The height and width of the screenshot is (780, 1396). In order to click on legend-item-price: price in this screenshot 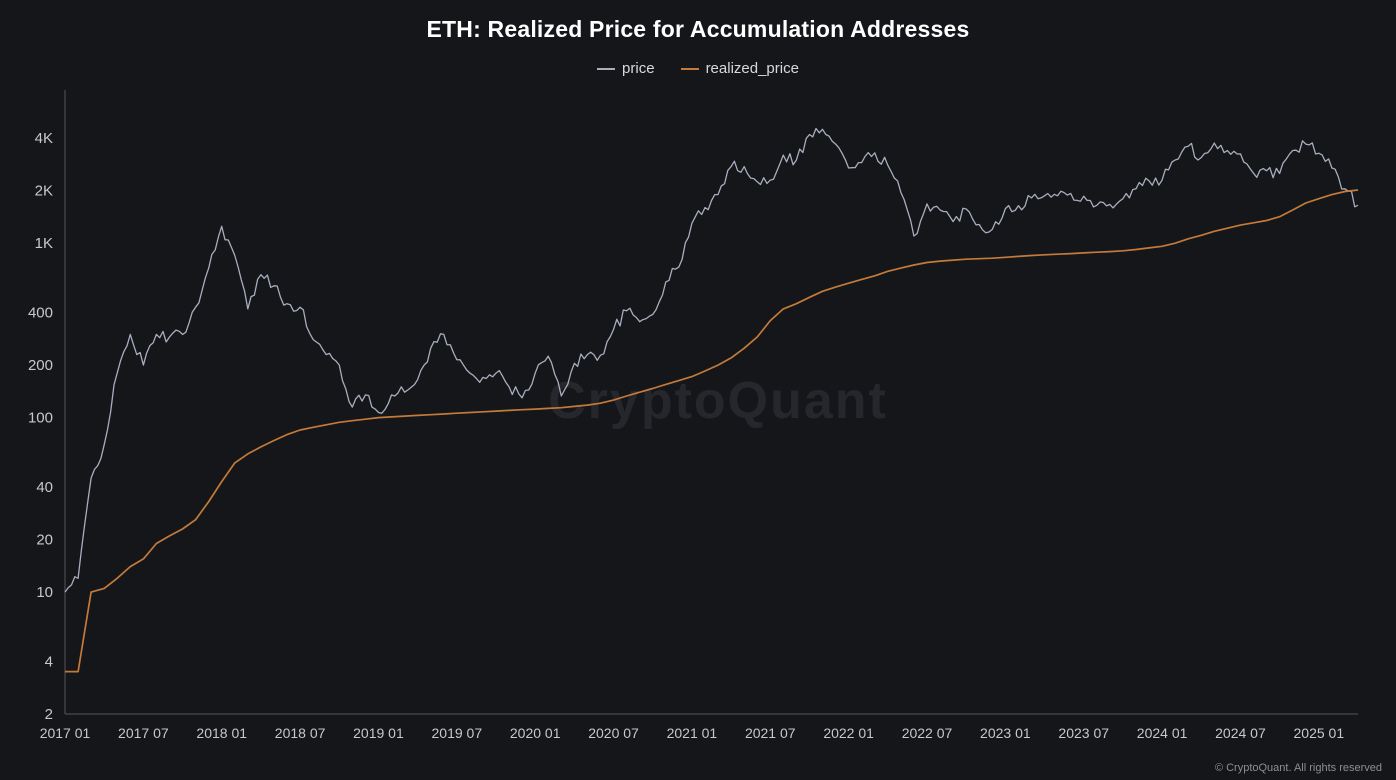, I will do `click(626, 68)`.